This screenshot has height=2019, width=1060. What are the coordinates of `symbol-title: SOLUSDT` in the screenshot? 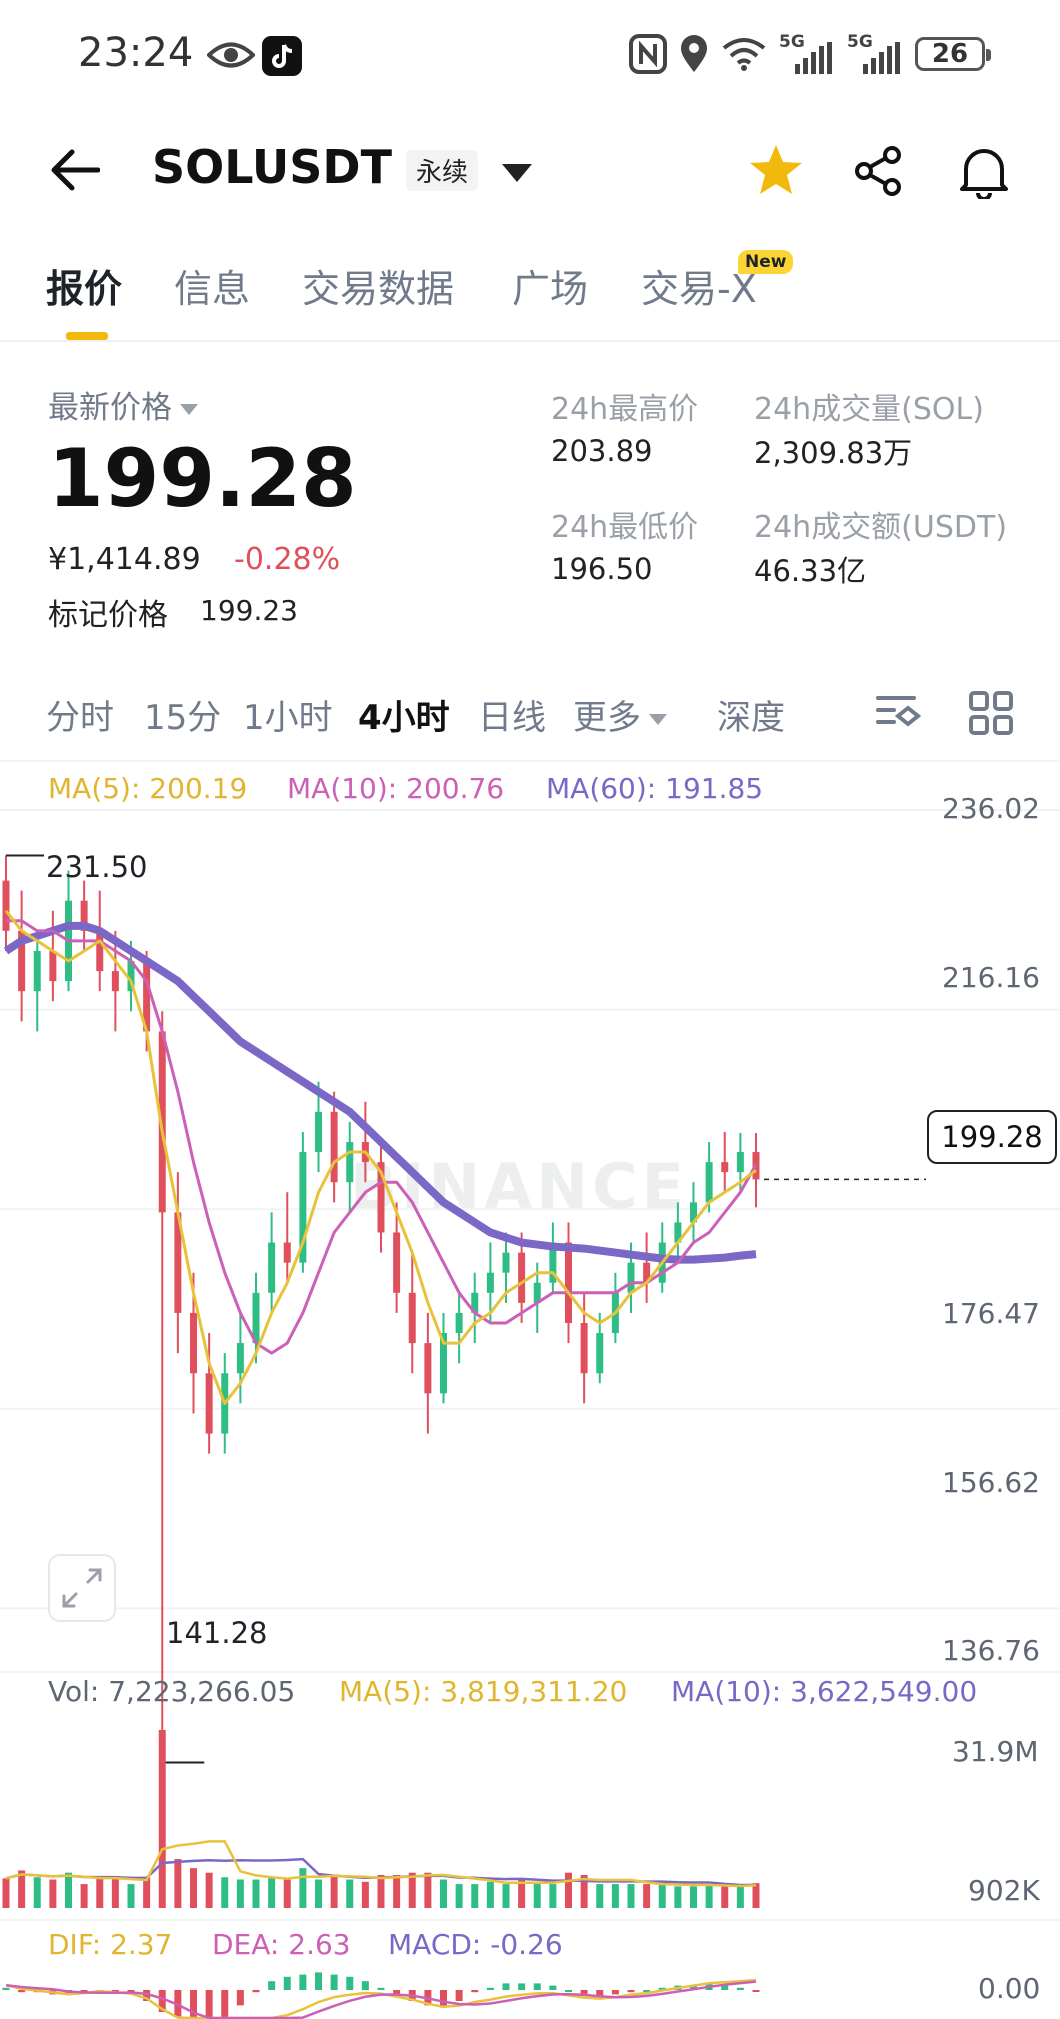 It's located at (272, 167).